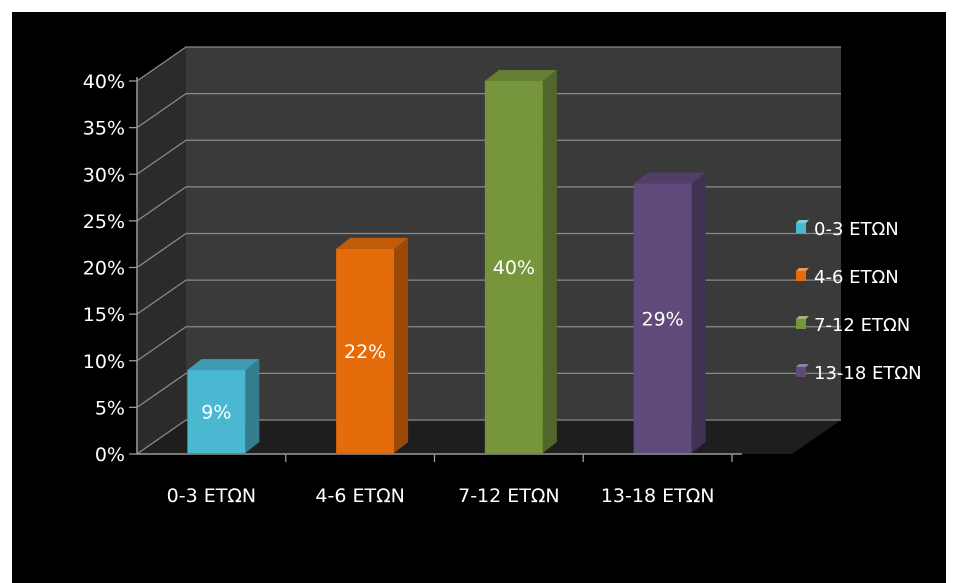 This screenshot has width=956, height=583. I want to click on y-tick-label: 5%, so click(110, 408).